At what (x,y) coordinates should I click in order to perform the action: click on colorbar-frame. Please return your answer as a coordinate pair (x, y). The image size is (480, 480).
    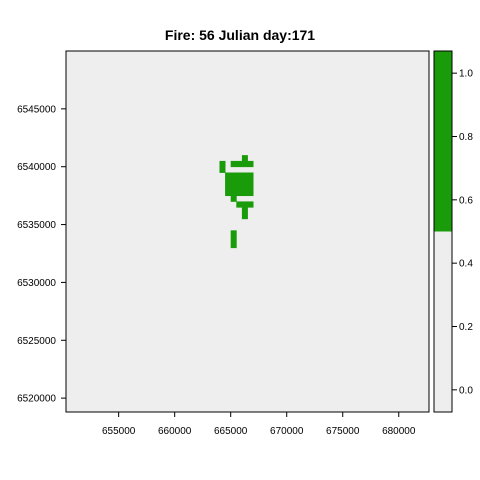
    Looking at the image, I should click on (443, 231).